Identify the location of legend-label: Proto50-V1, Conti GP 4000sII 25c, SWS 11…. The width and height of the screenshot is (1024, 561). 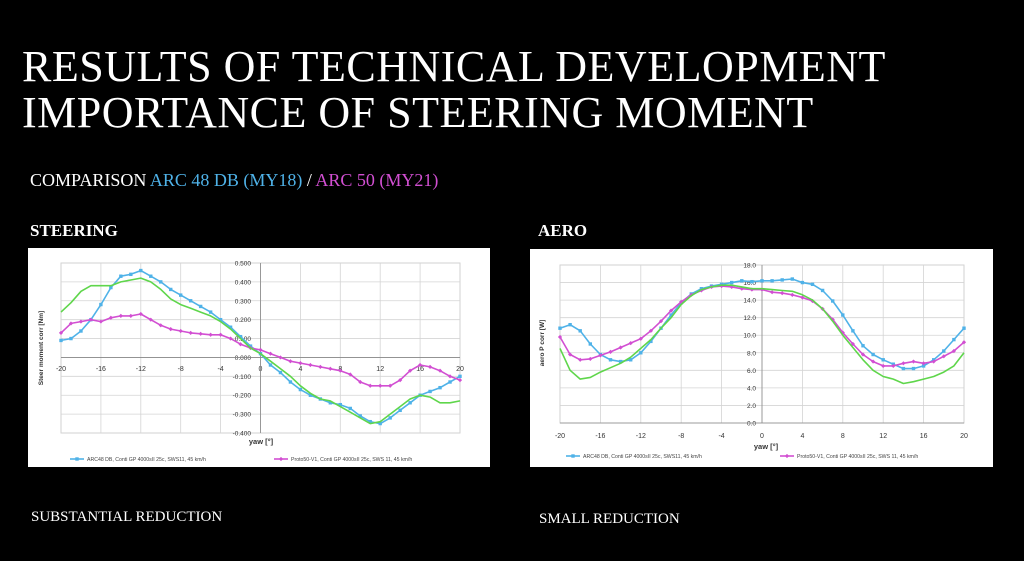
(351, 460).